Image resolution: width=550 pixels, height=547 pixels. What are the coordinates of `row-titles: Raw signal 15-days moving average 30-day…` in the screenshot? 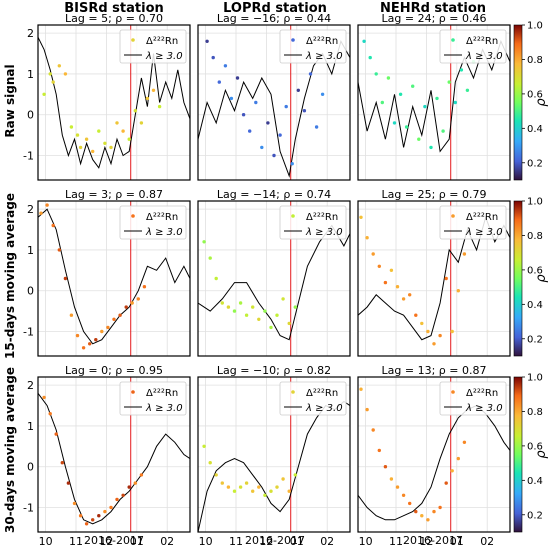 It's located at (10, 298).